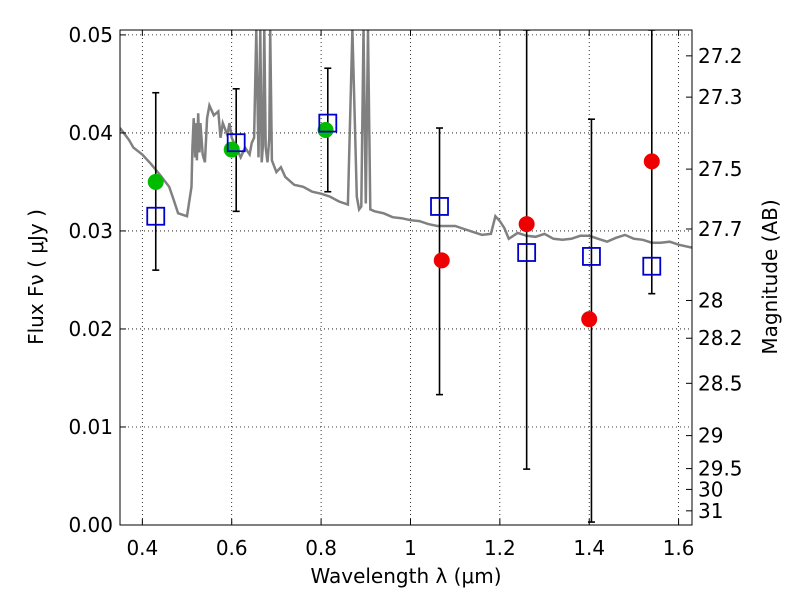 The width and height of the screenshot is (800, 605). I want to click on x-tick-label: 1.4, so click(589, 548).